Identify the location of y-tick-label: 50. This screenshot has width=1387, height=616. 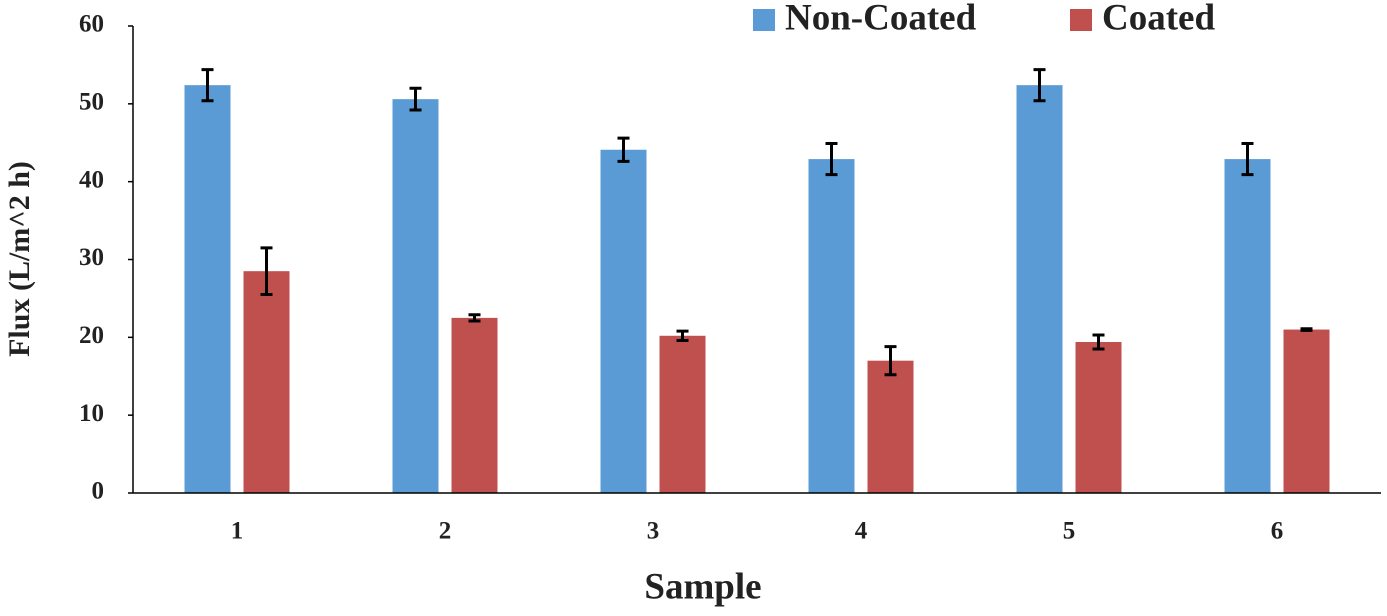
(91, 102).